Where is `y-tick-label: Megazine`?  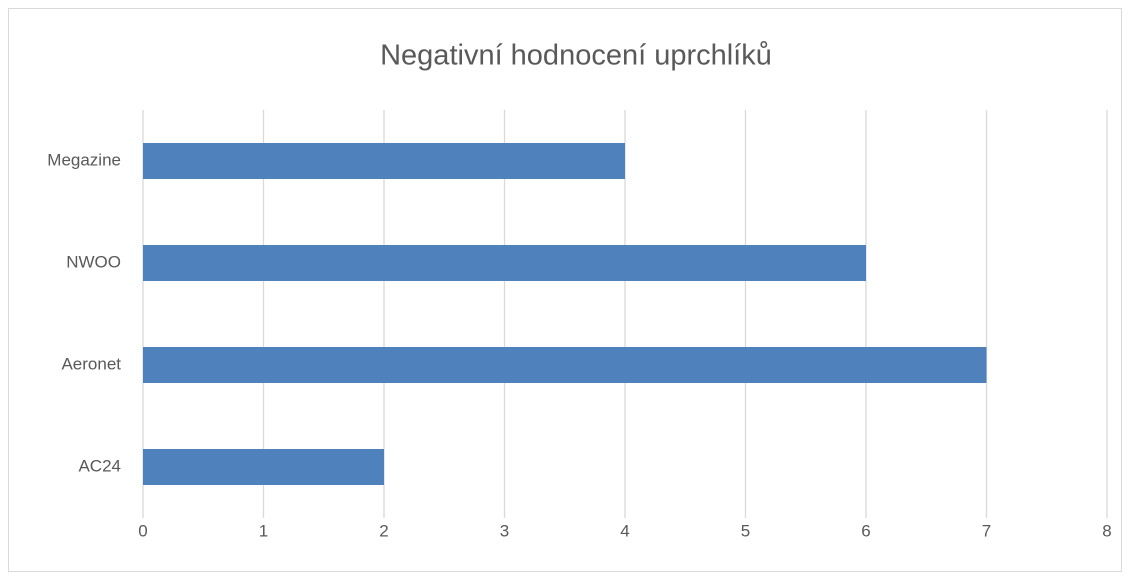
y-tick-label: Megazine is located at coordinates (84, 159).